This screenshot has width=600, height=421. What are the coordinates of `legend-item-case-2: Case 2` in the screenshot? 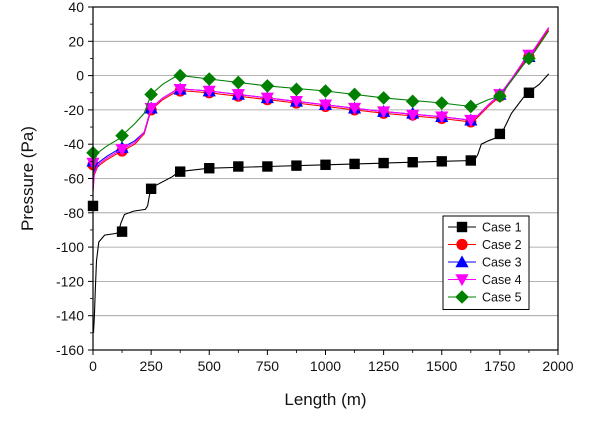 It's located at (485, 245).